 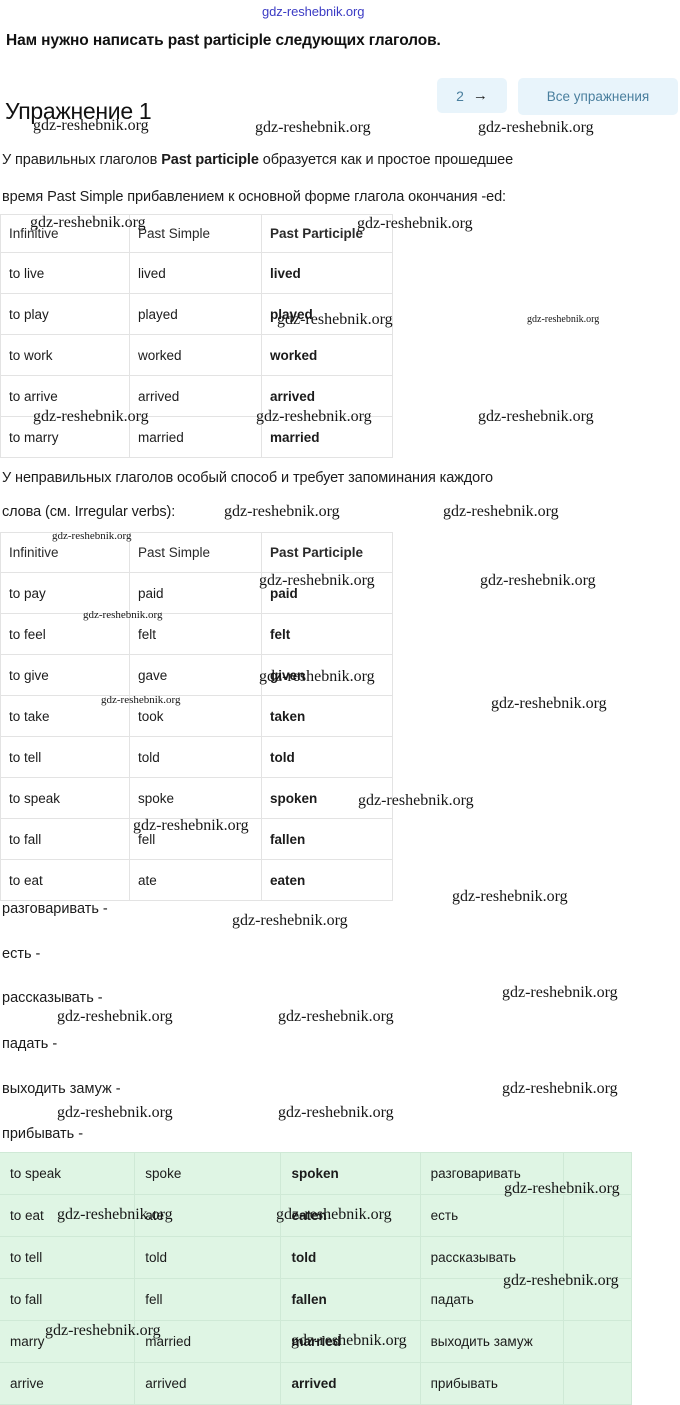 I want to click on cell-past-participle: taken, so click(x=327, y=716).